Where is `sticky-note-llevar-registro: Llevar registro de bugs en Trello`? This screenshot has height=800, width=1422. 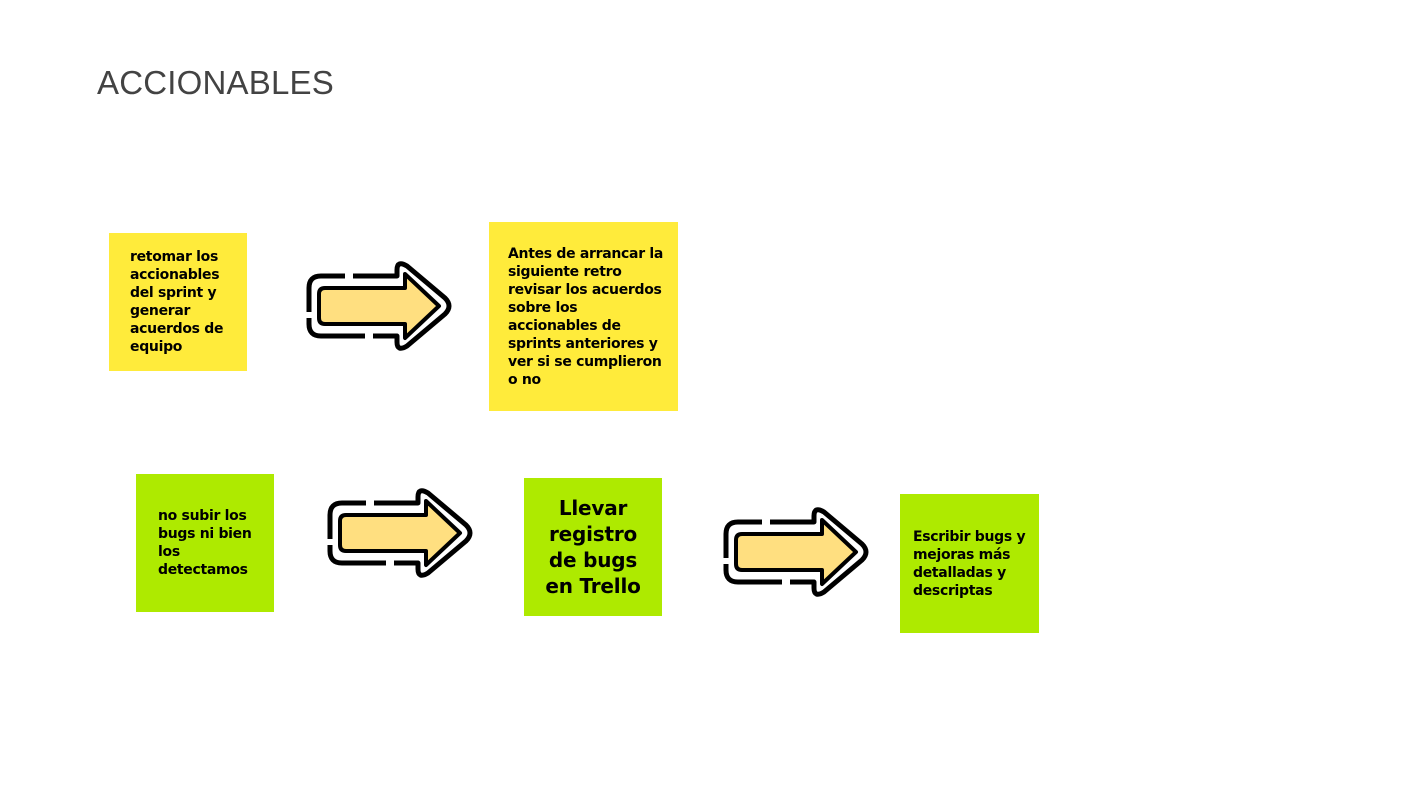 sticky-note-llevar-registro: Llevar registro de bugs en Trello is located at coordinates (593, 547).